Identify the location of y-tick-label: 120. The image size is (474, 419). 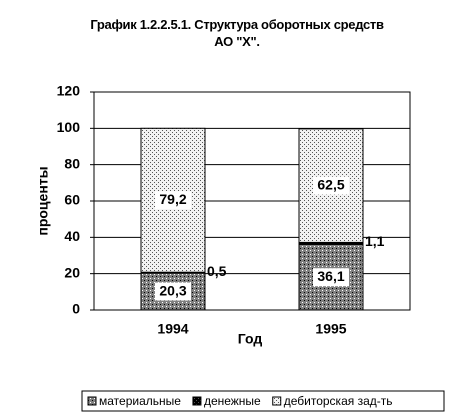
(69, 91).